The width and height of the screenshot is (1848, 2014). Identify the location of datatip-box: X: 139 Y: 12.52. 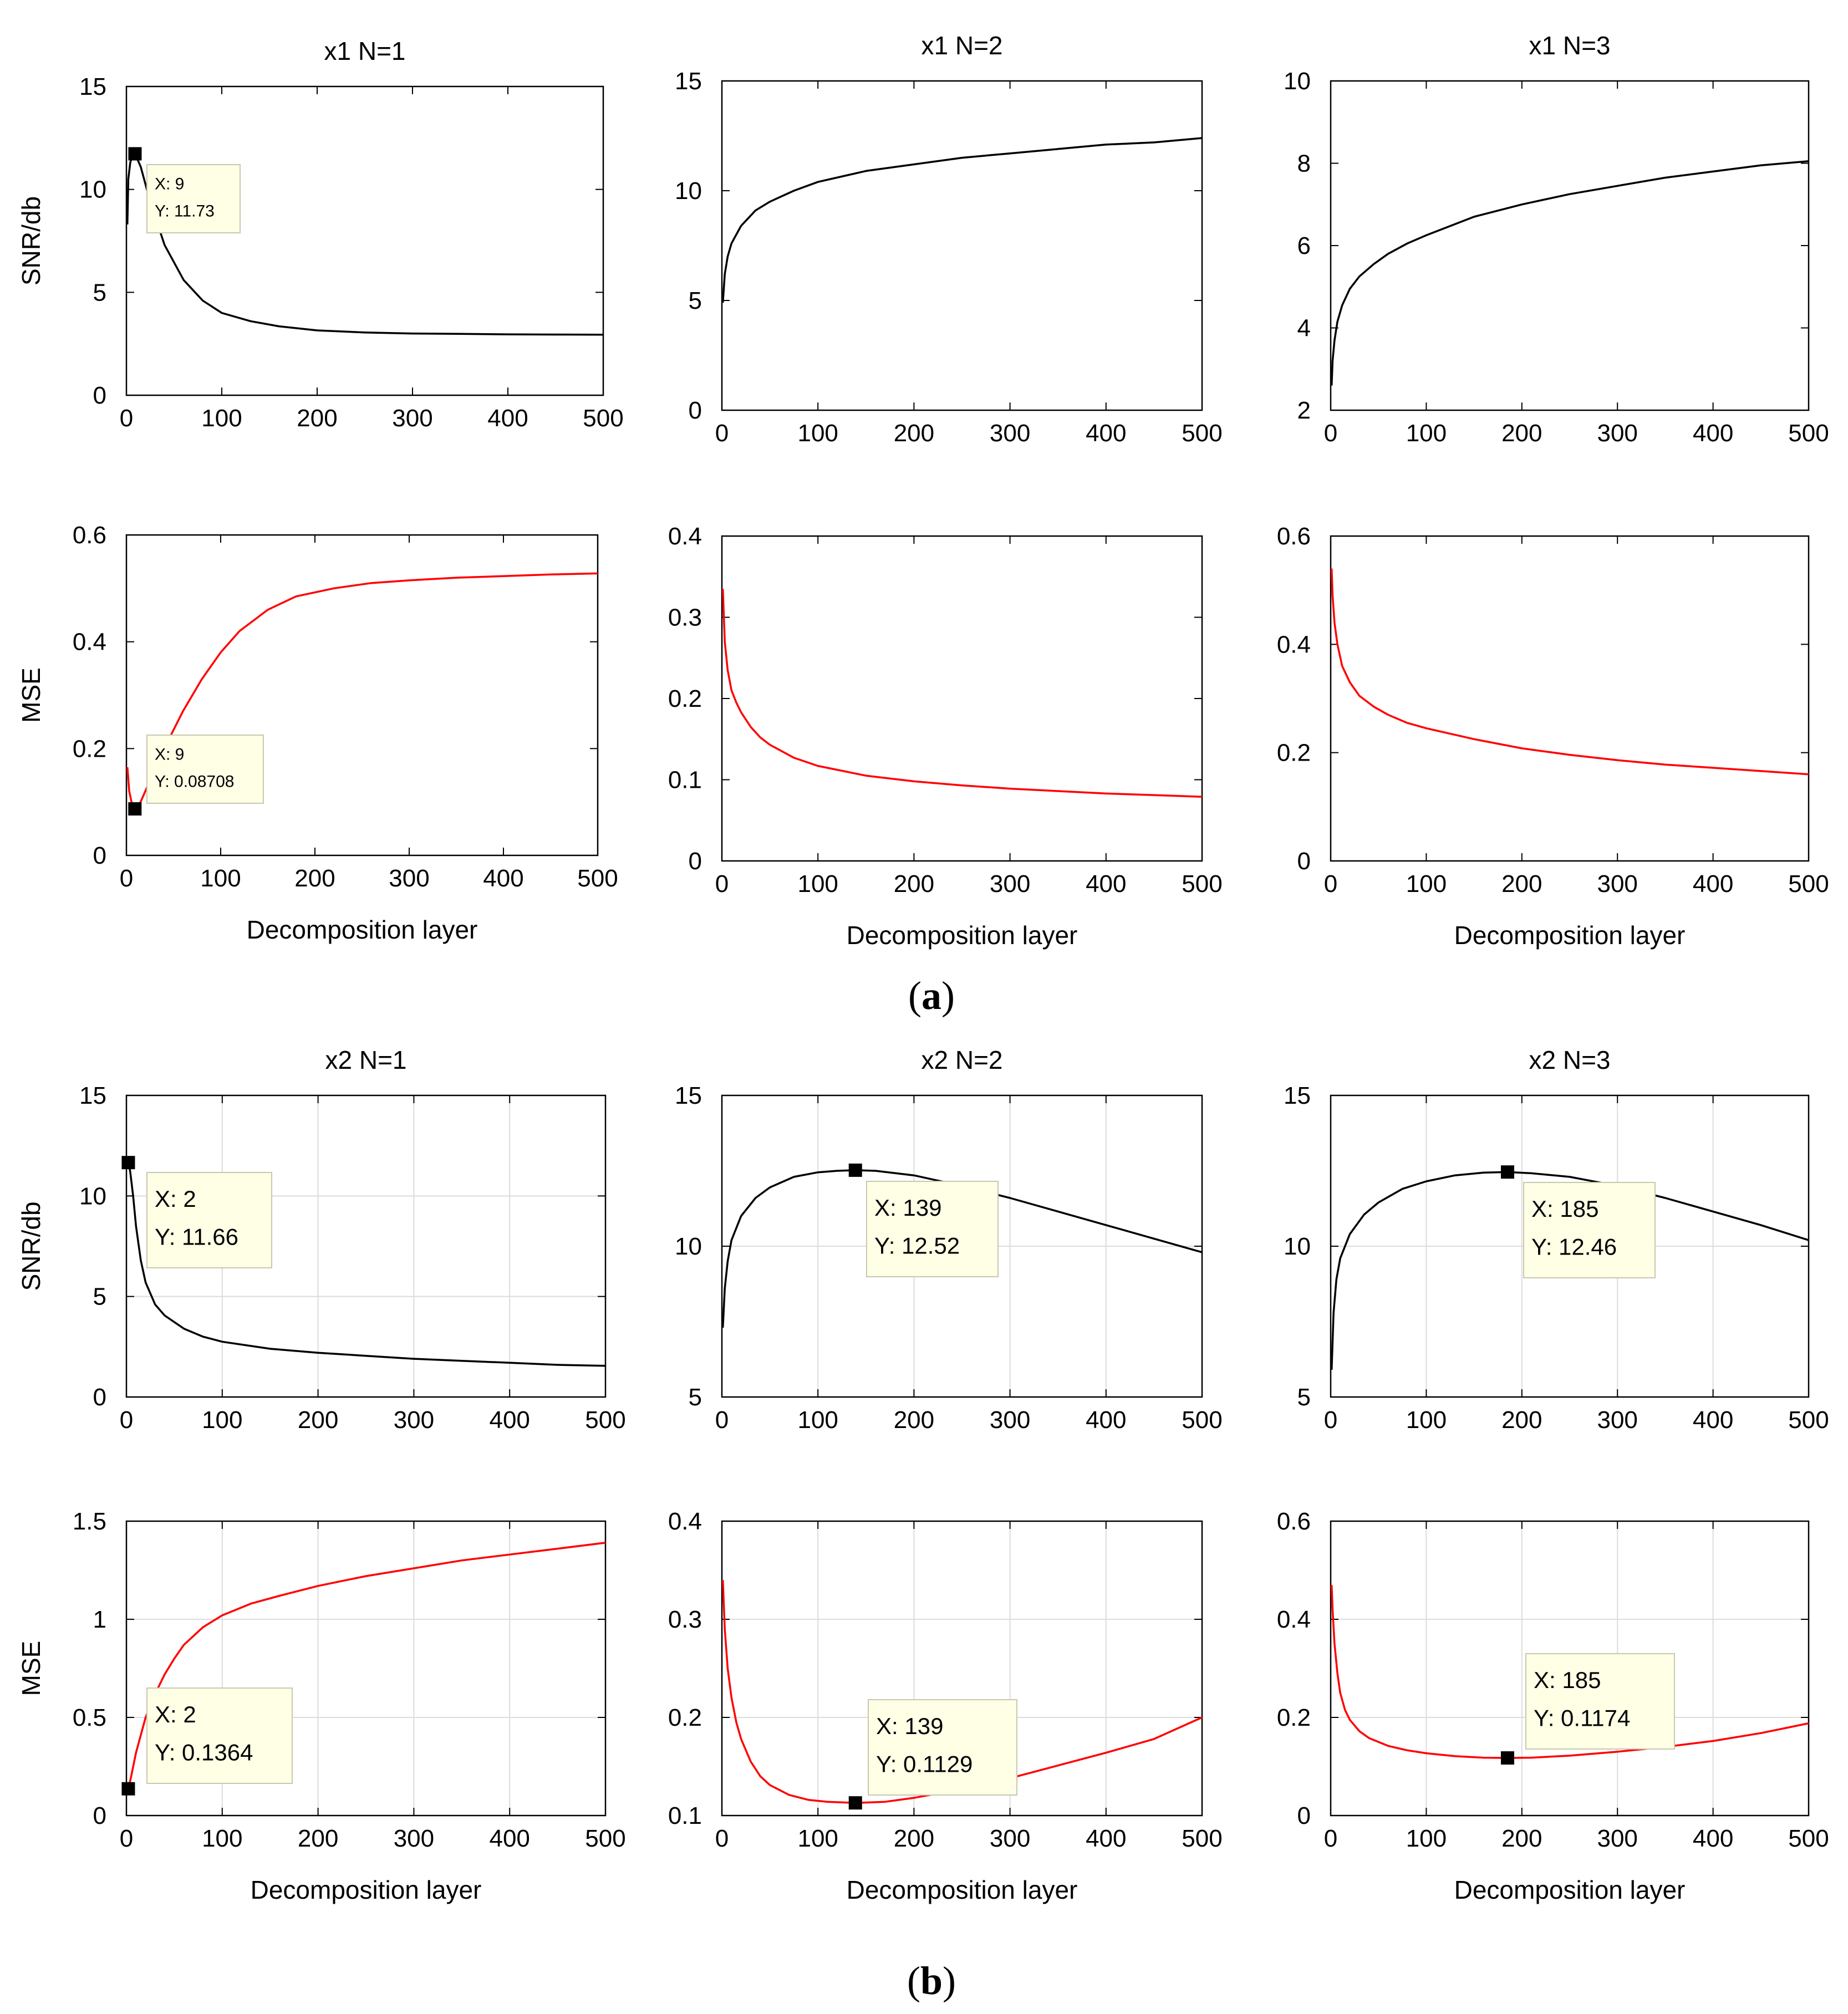
(933, 1229).